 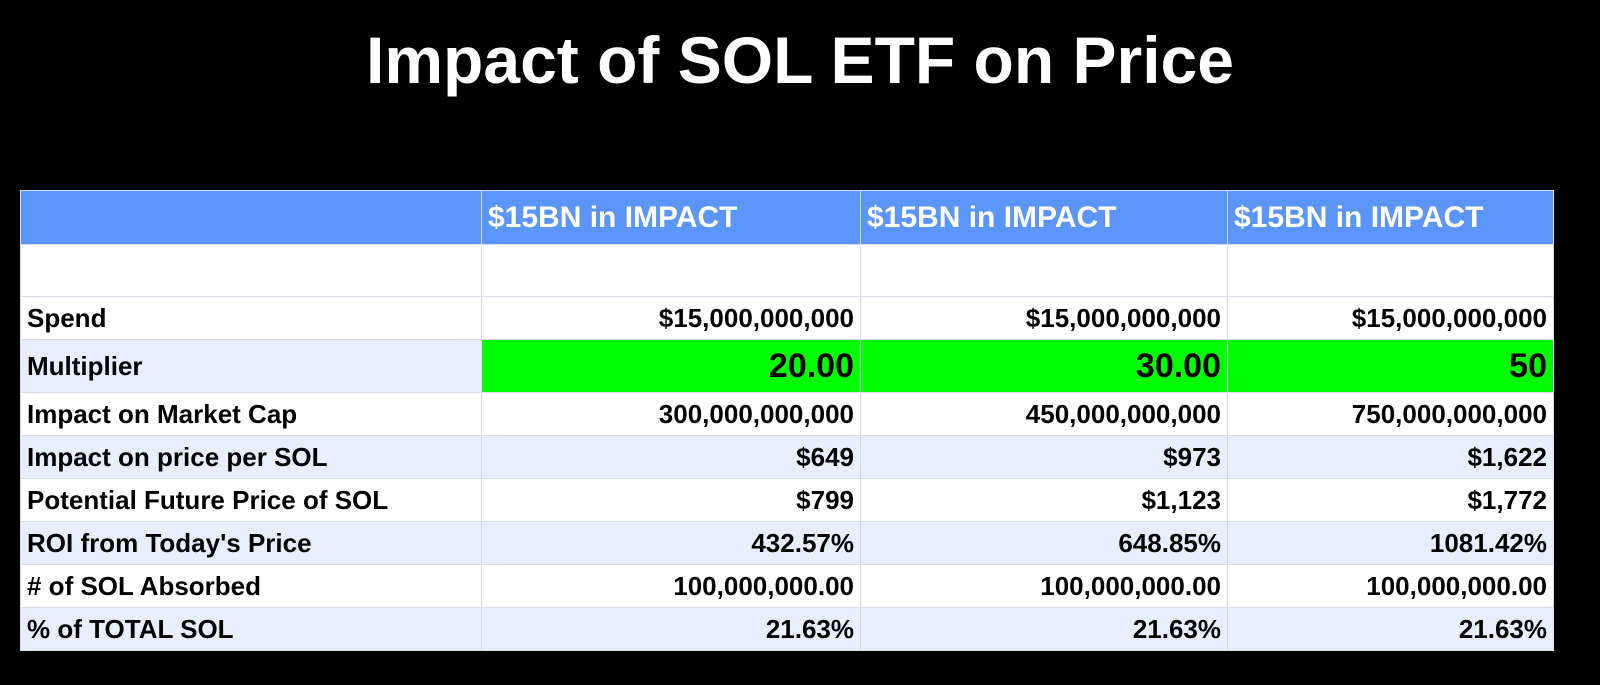 I want to click on empty-row, so click(x=787, y=270).